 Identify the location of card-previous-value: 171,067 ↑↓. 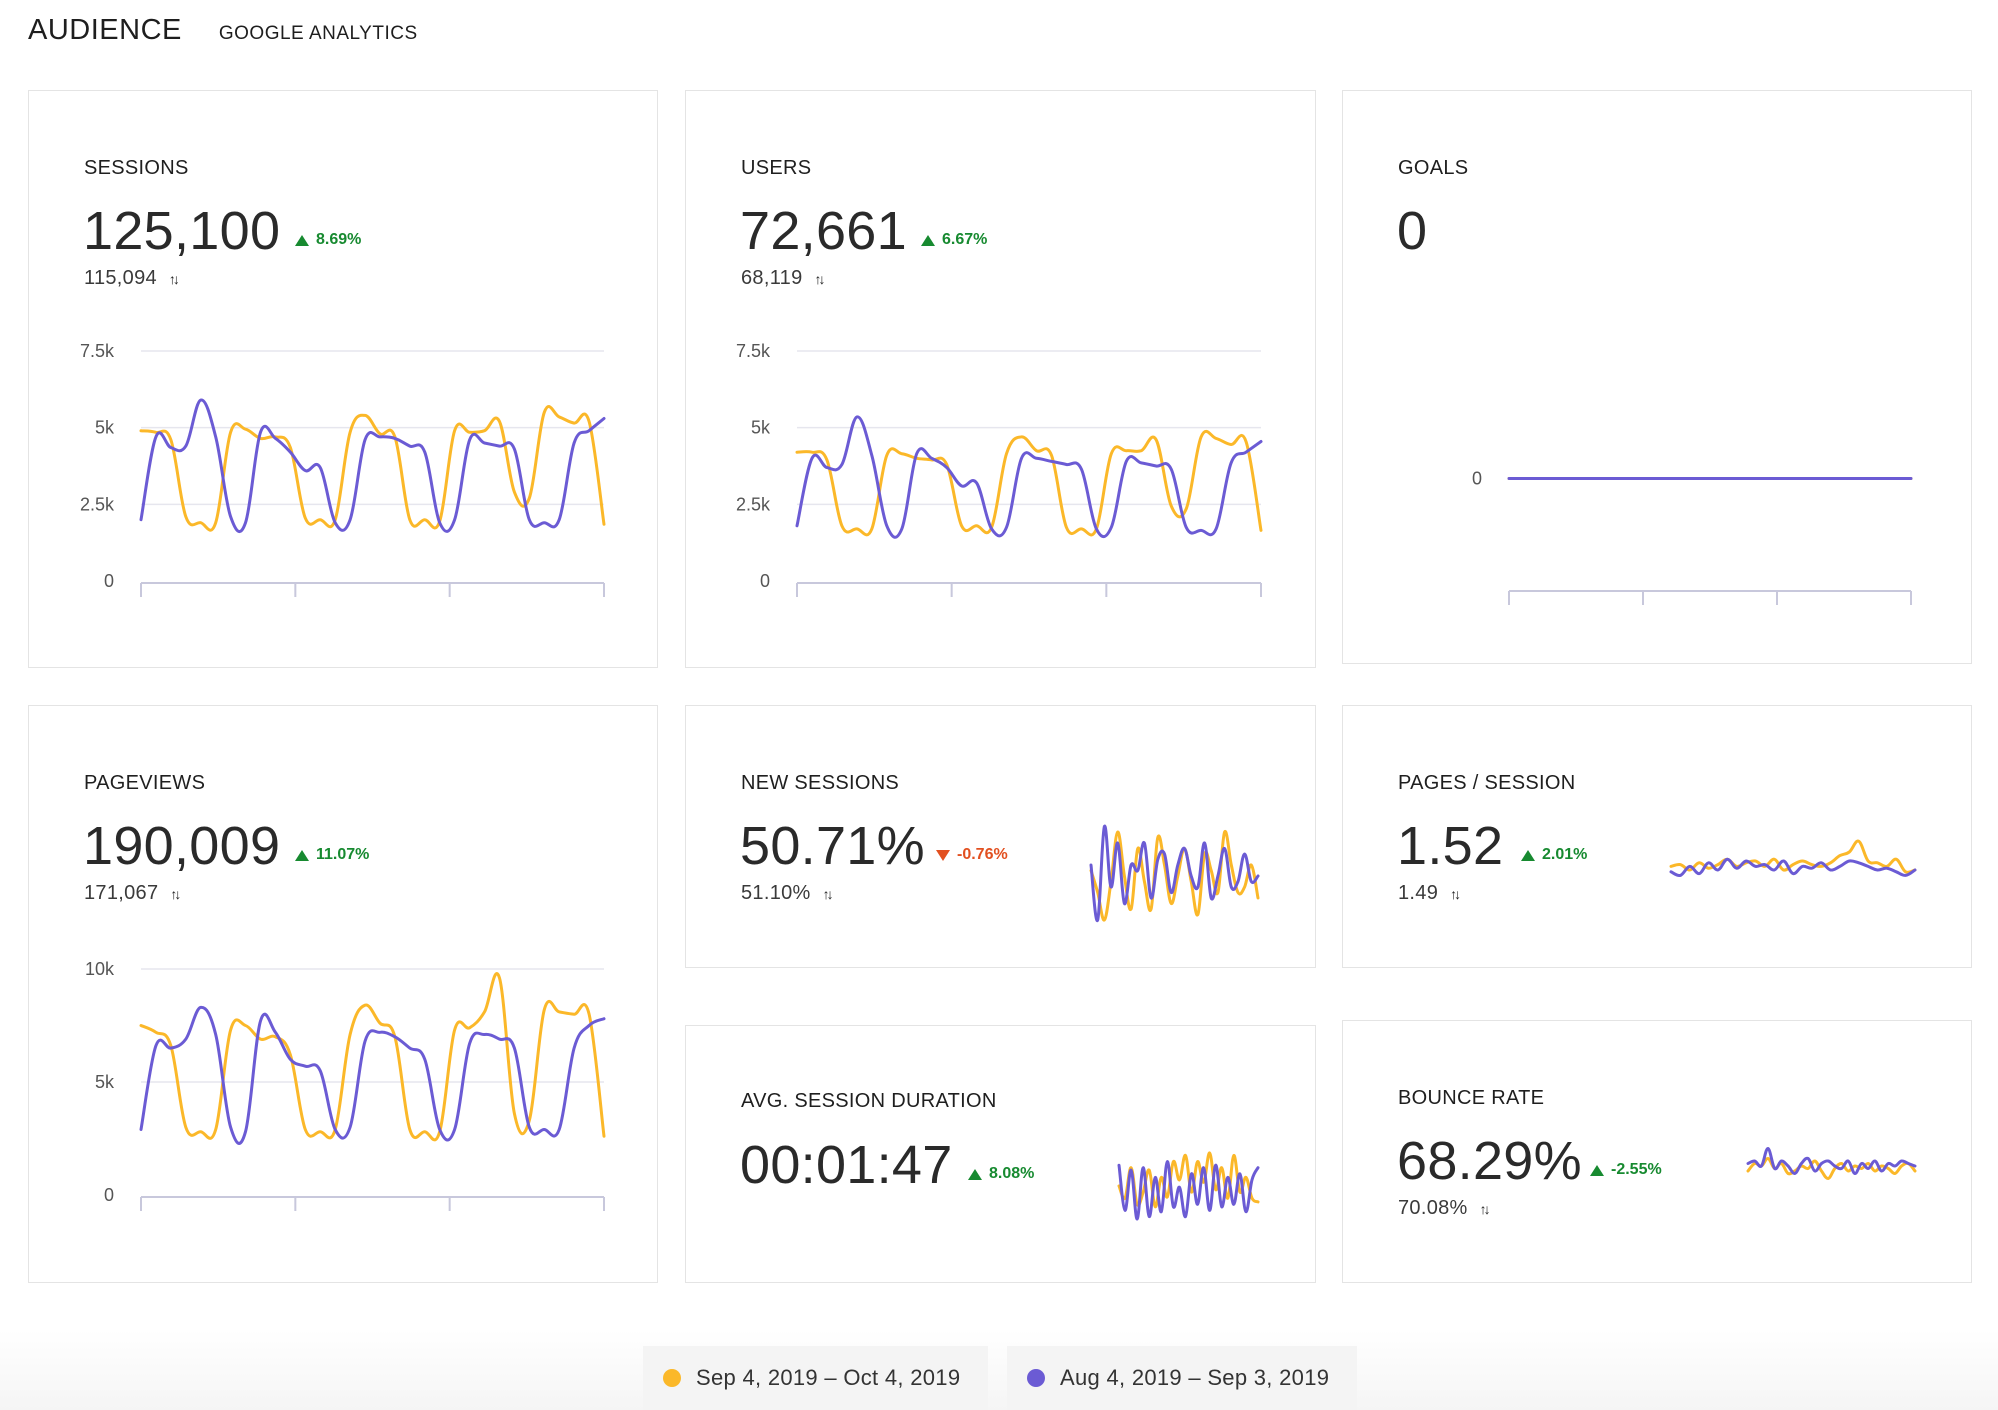
(132, 893).